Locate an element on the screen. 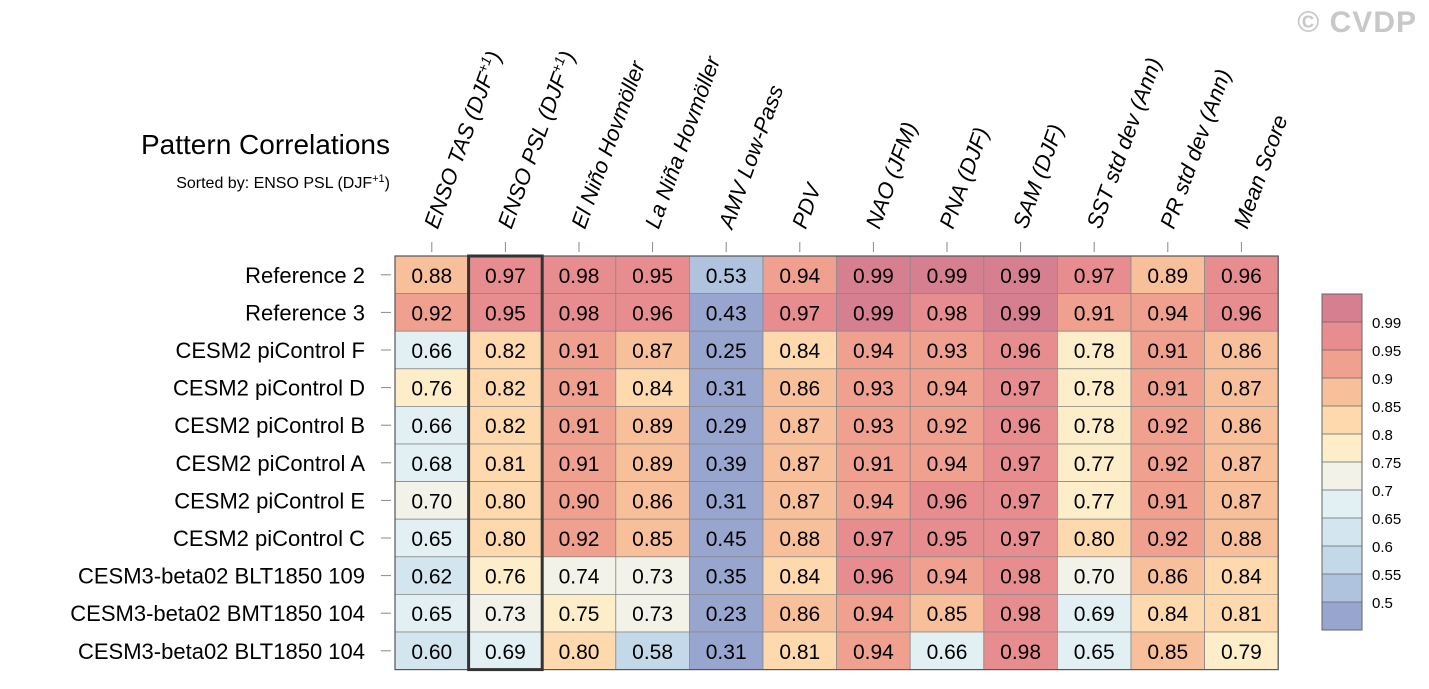 This screenshot has height=689, width=1429. cell-value-label: 0.31 is located at coordinates (726, 652).